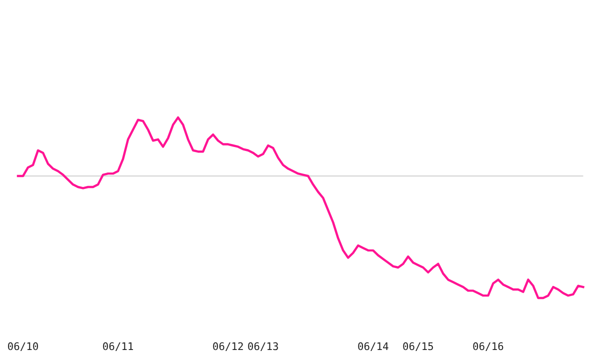 The height and width of the screenshot is (360, 600). What do you see at coordinates (418, 346) in the screenshot?
I see `x-tick-label: 06/15` at bounding box center [418, 346].